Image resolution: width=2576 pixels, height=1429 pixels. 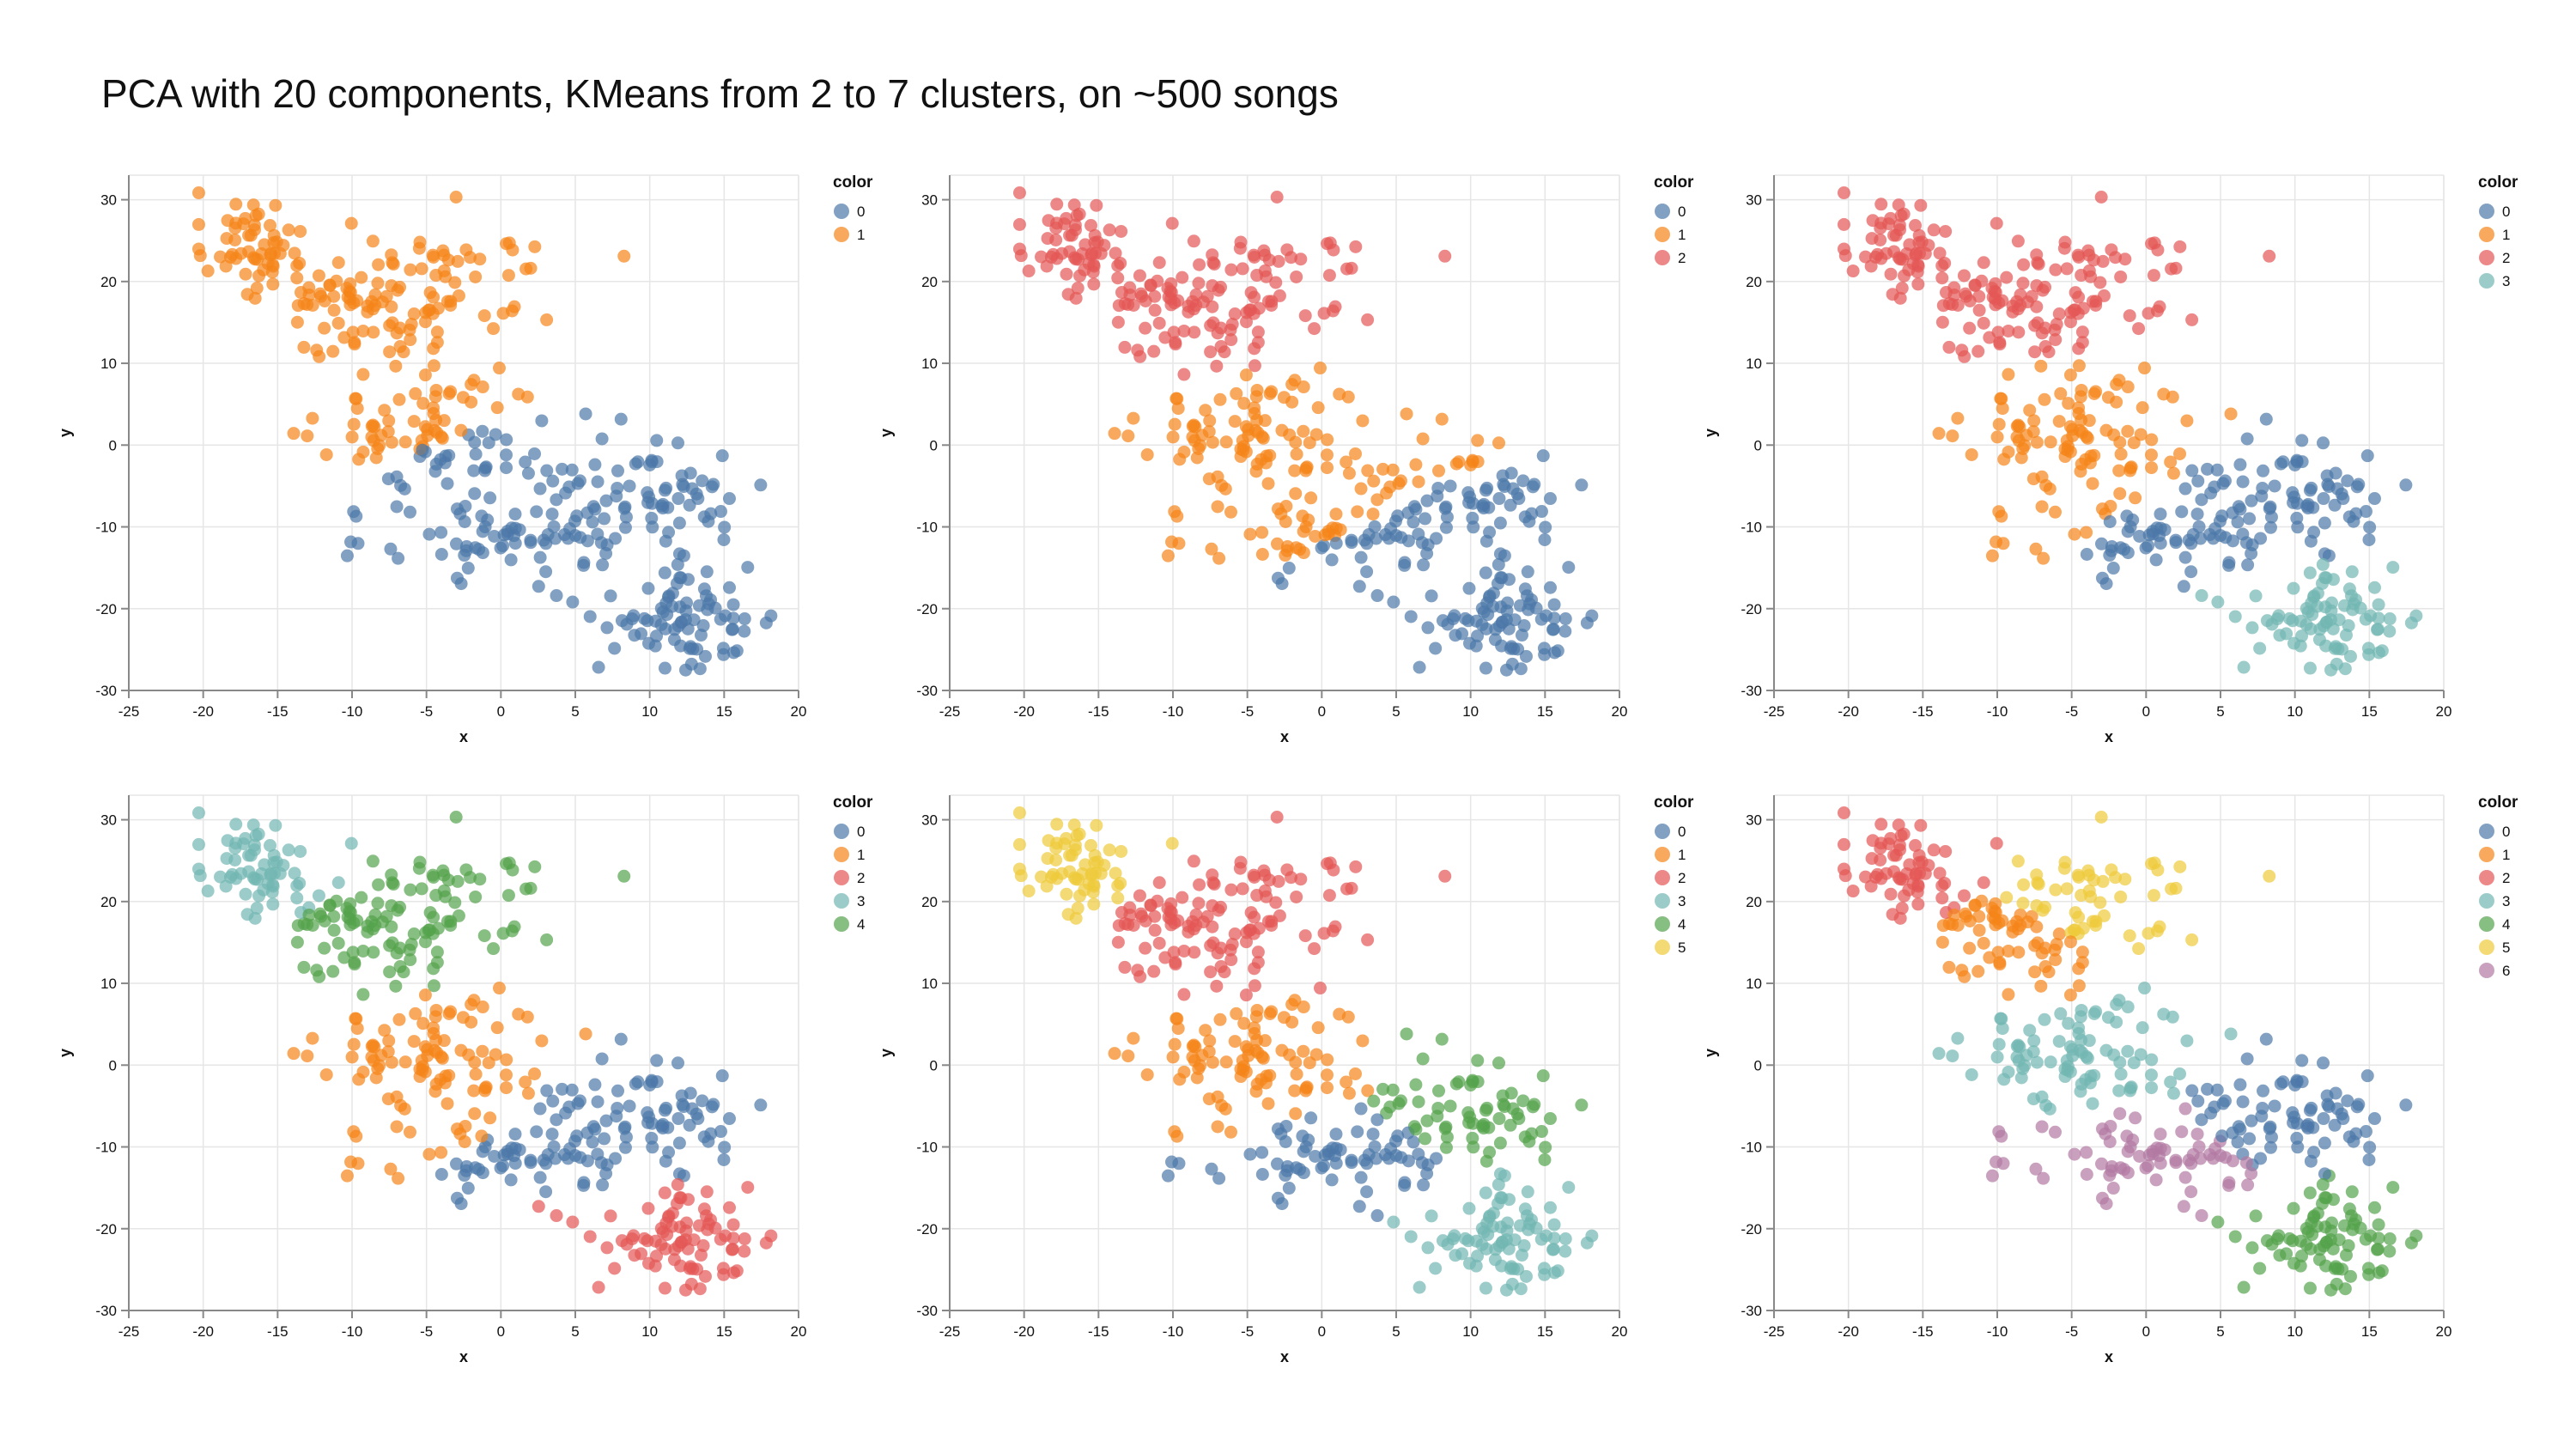 What do you see at coordinates (278, 712) in the screenshot?
I see `x-tick-label: -15` at bounding box center [278, 712].